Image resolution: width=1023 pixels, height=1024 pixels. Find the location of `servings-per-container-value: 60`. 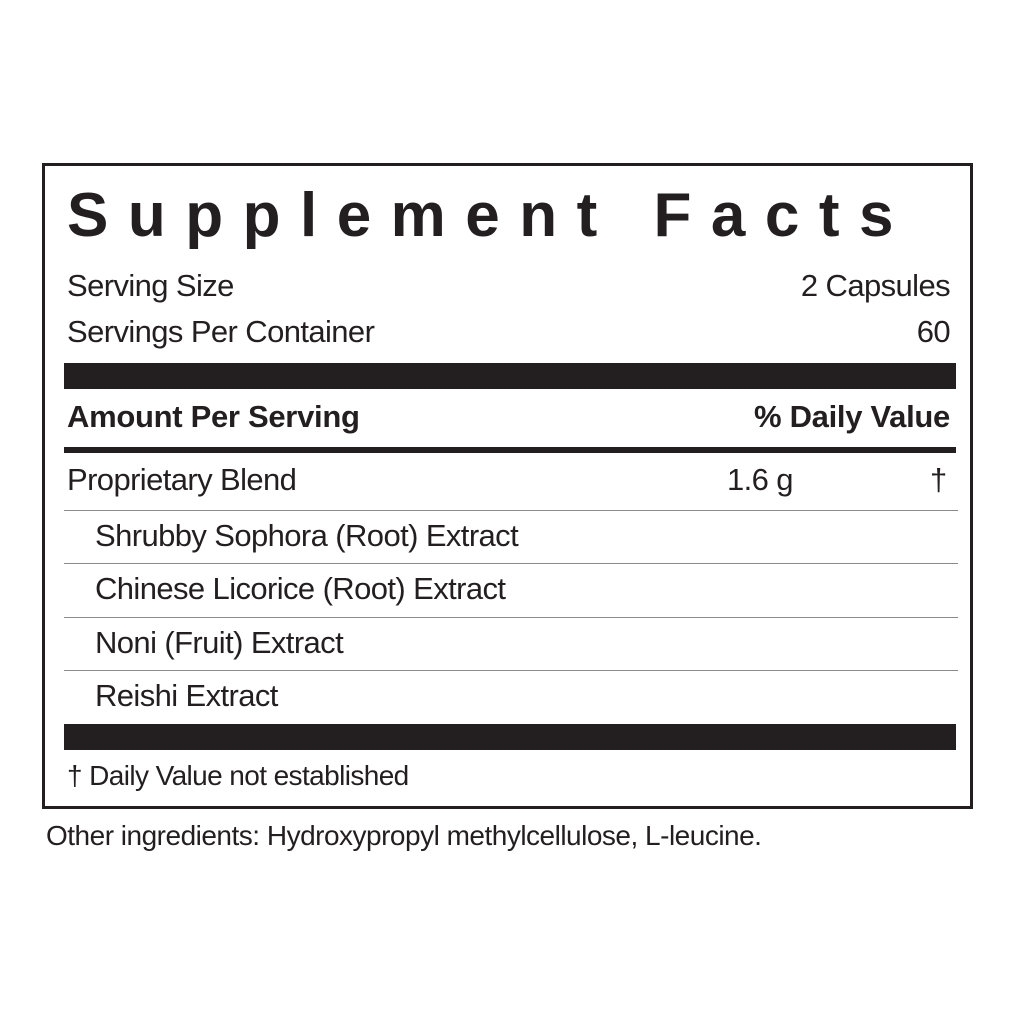

servings-per-container-value: 60 is located at coordinates (933, 331).